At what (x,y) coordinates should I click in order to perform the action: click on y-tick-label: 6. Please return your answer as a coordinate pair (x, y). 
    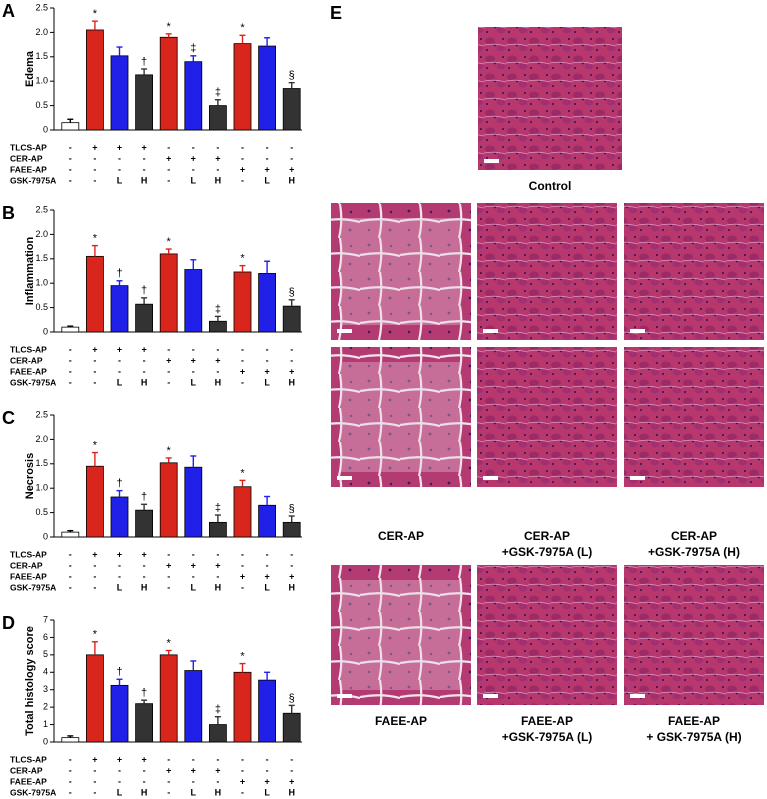
    Looking at the image, I should click on (45, 637).